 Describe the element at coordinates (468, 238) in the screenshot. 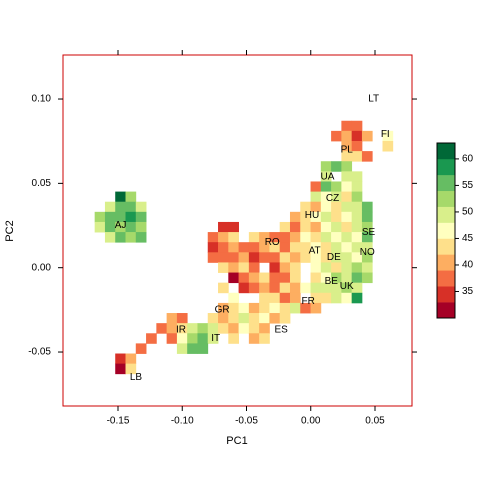

I see `colorkey-tick-label: 45` at that location.